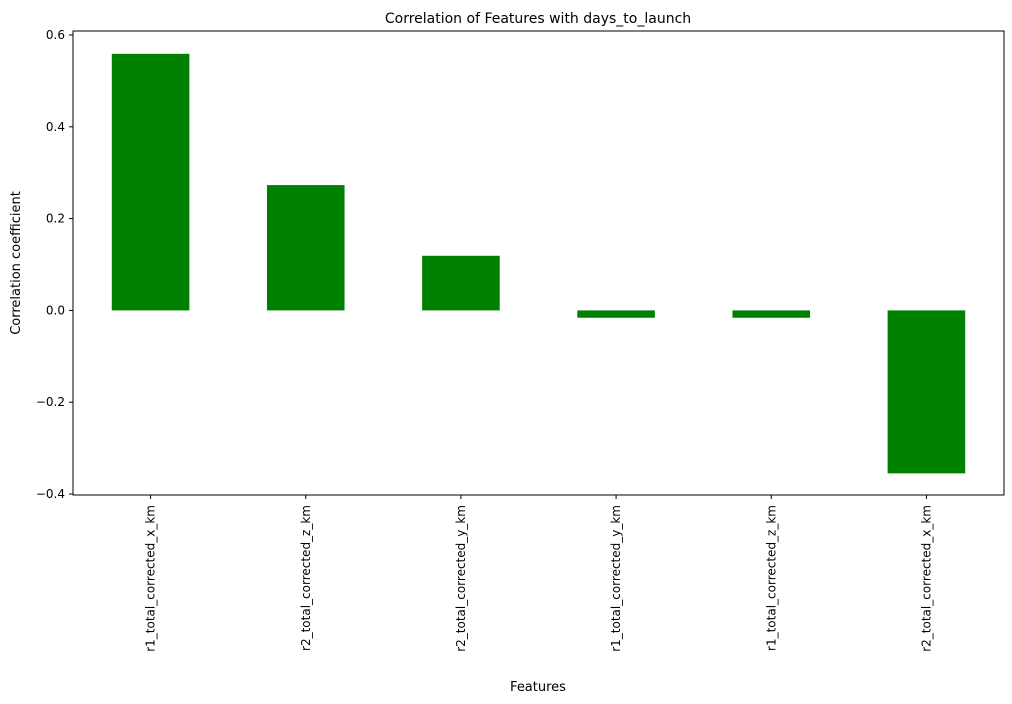 The width and height of the screenshot is (1012, 704). Describe the element at coordinates (151, 578) in the screenshot. I see `x-tick-label: r1_total_corrected_x_km` at that location.